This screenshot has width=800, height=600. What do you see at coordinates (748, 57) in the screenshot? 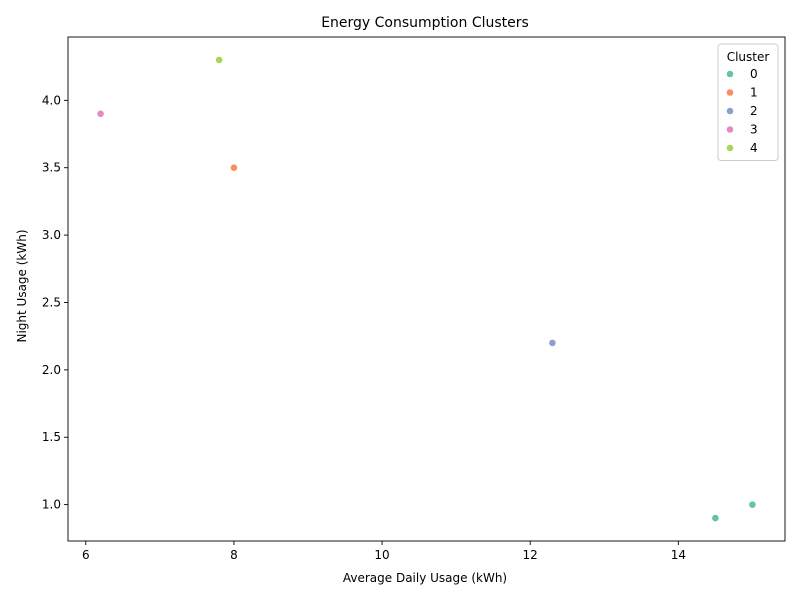
I see `legend-title: Cluster` at bounding box center [748, 57].